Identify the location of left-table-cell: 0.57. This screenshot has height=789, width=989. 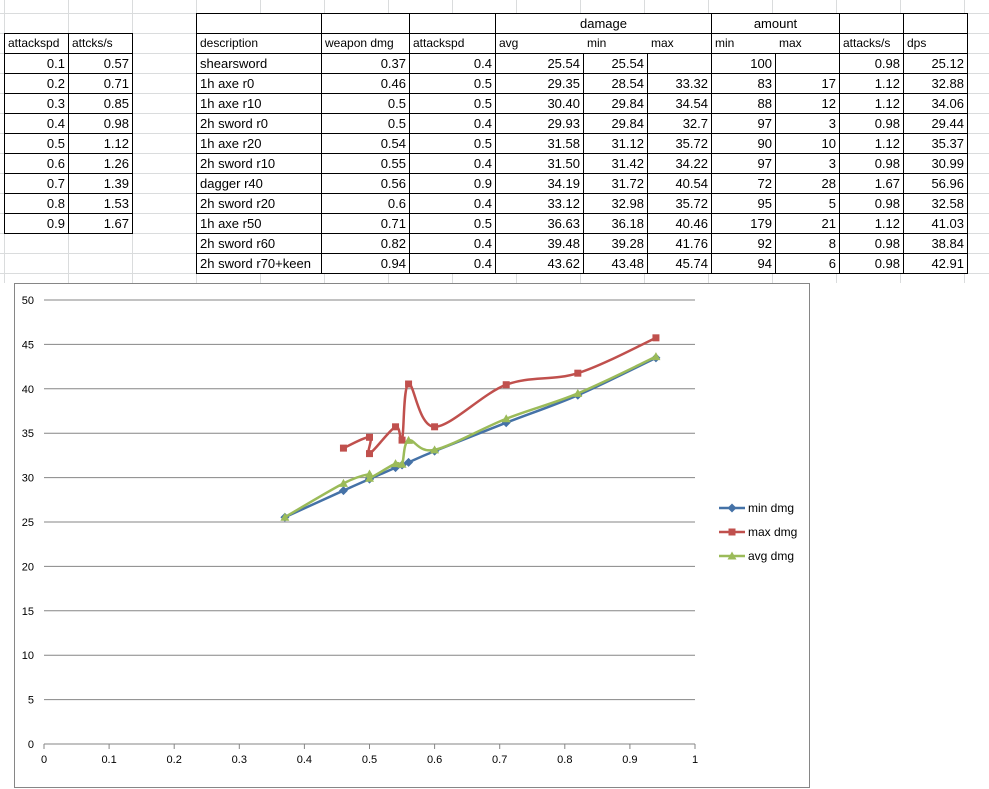
(100, 63).